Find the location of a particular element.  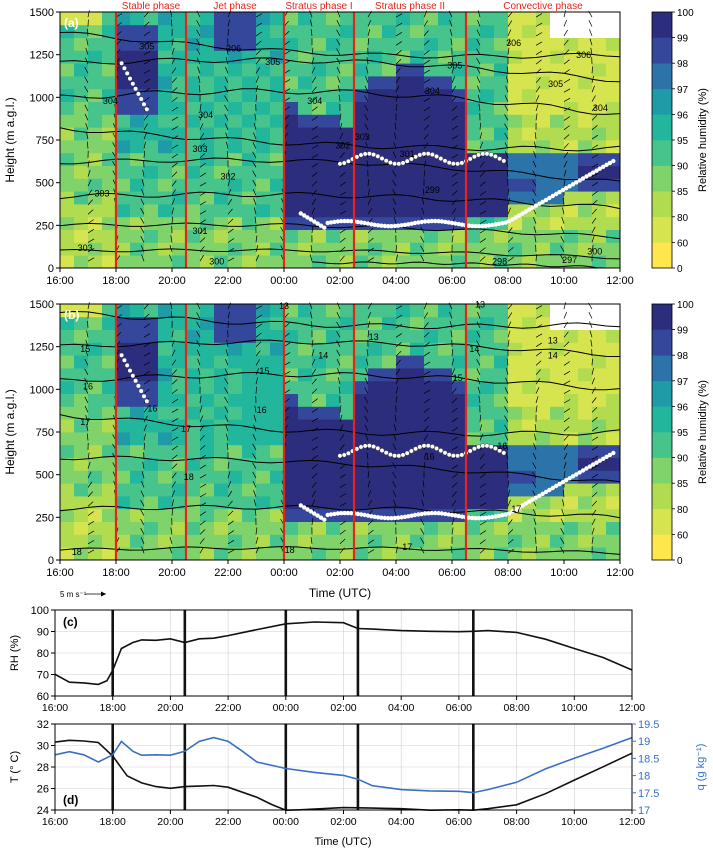

cloud-top-dot is located at coordinates (499, 451).